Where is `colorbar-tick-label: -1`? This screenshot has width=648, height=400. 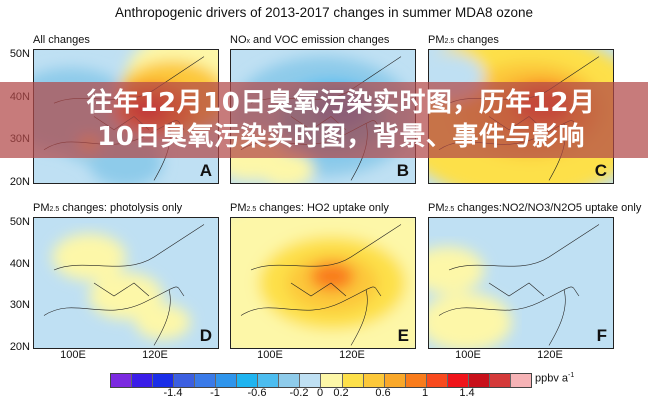 colorbar-tick-label: -1 is located at coordinates (215, 393).